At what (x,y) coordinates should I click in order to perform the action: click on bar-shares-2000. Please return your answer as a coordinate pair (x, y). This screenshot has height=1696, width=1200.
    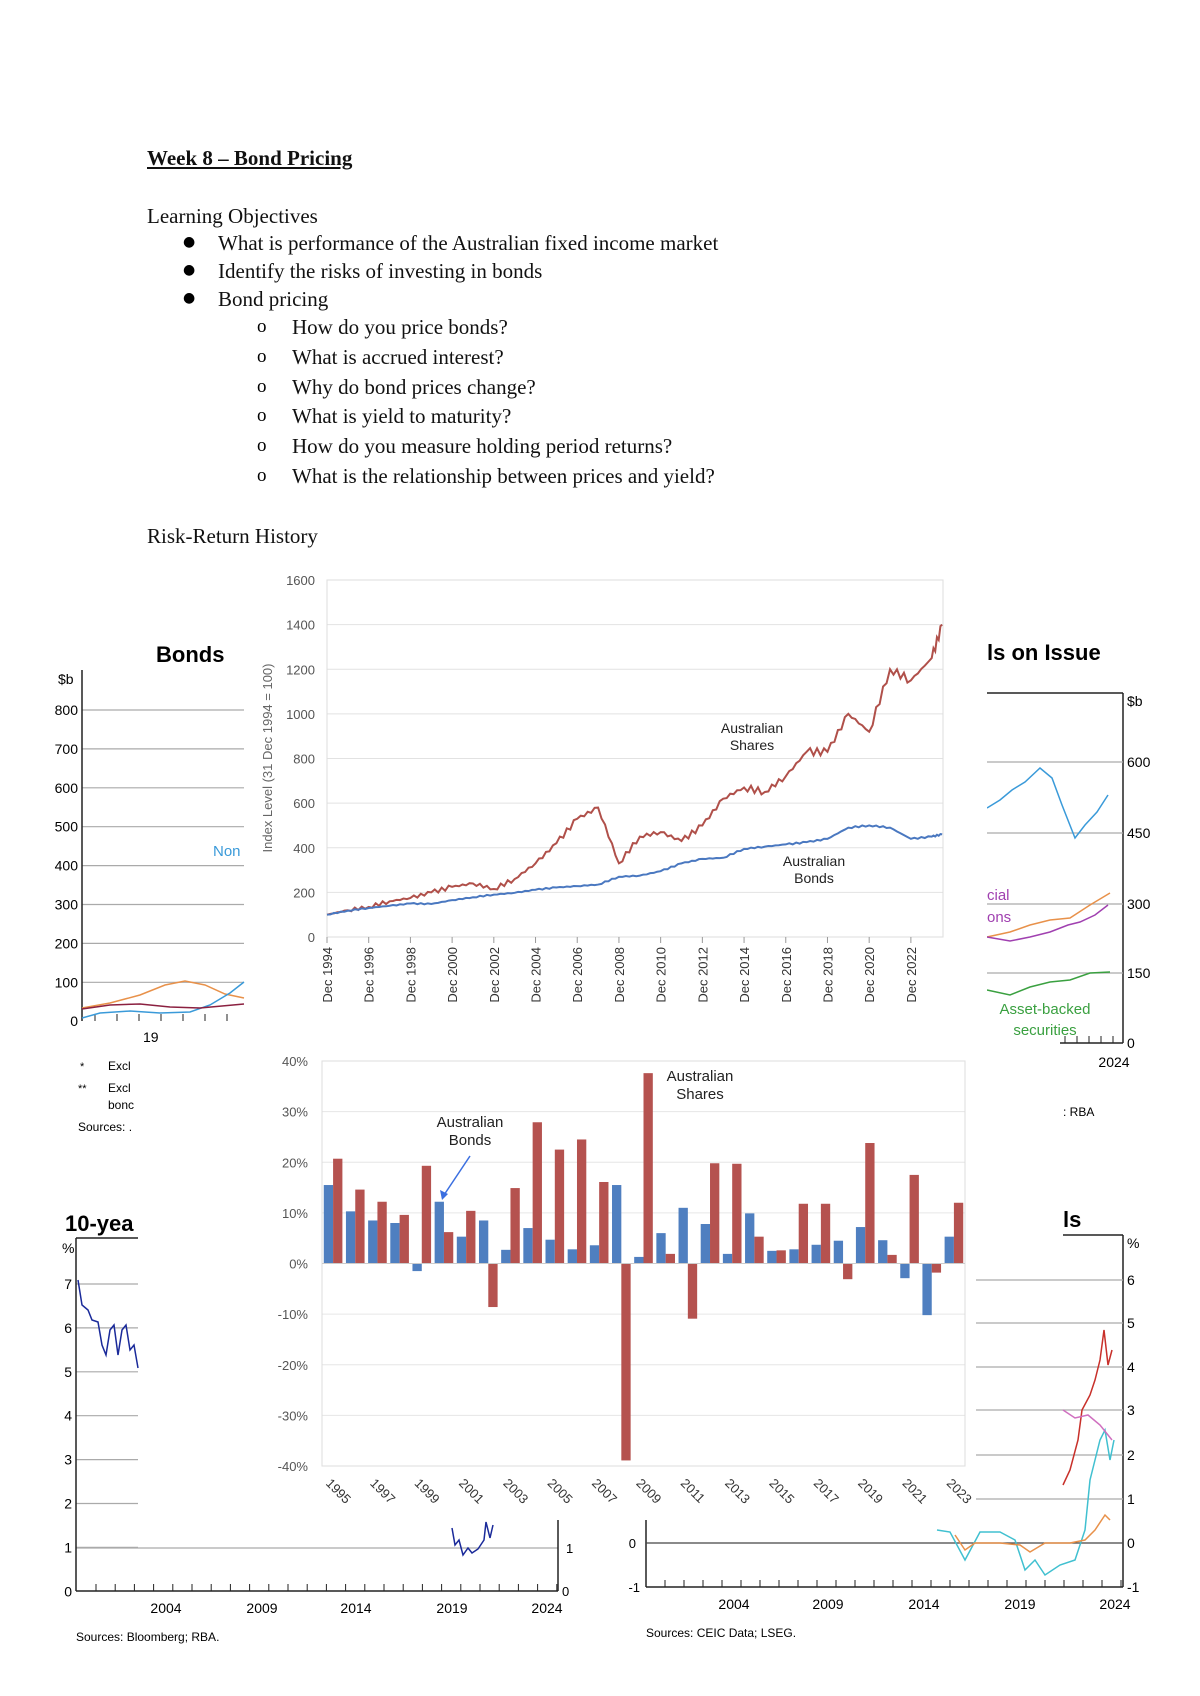
    Looking at the image, I should click on (448, 1248).